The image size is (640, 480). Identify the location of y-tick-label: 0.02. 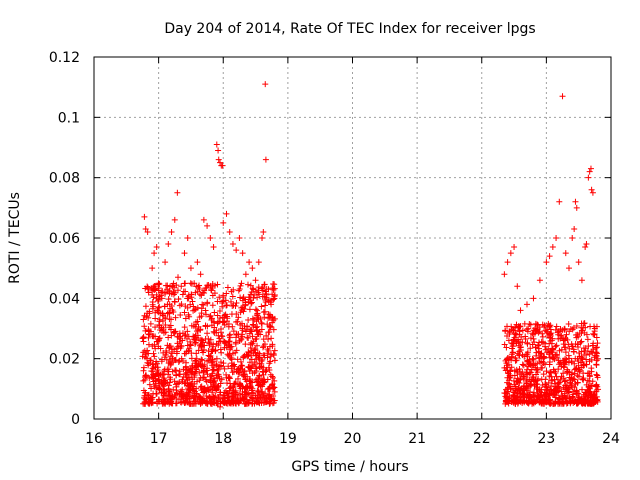
(64, 360).